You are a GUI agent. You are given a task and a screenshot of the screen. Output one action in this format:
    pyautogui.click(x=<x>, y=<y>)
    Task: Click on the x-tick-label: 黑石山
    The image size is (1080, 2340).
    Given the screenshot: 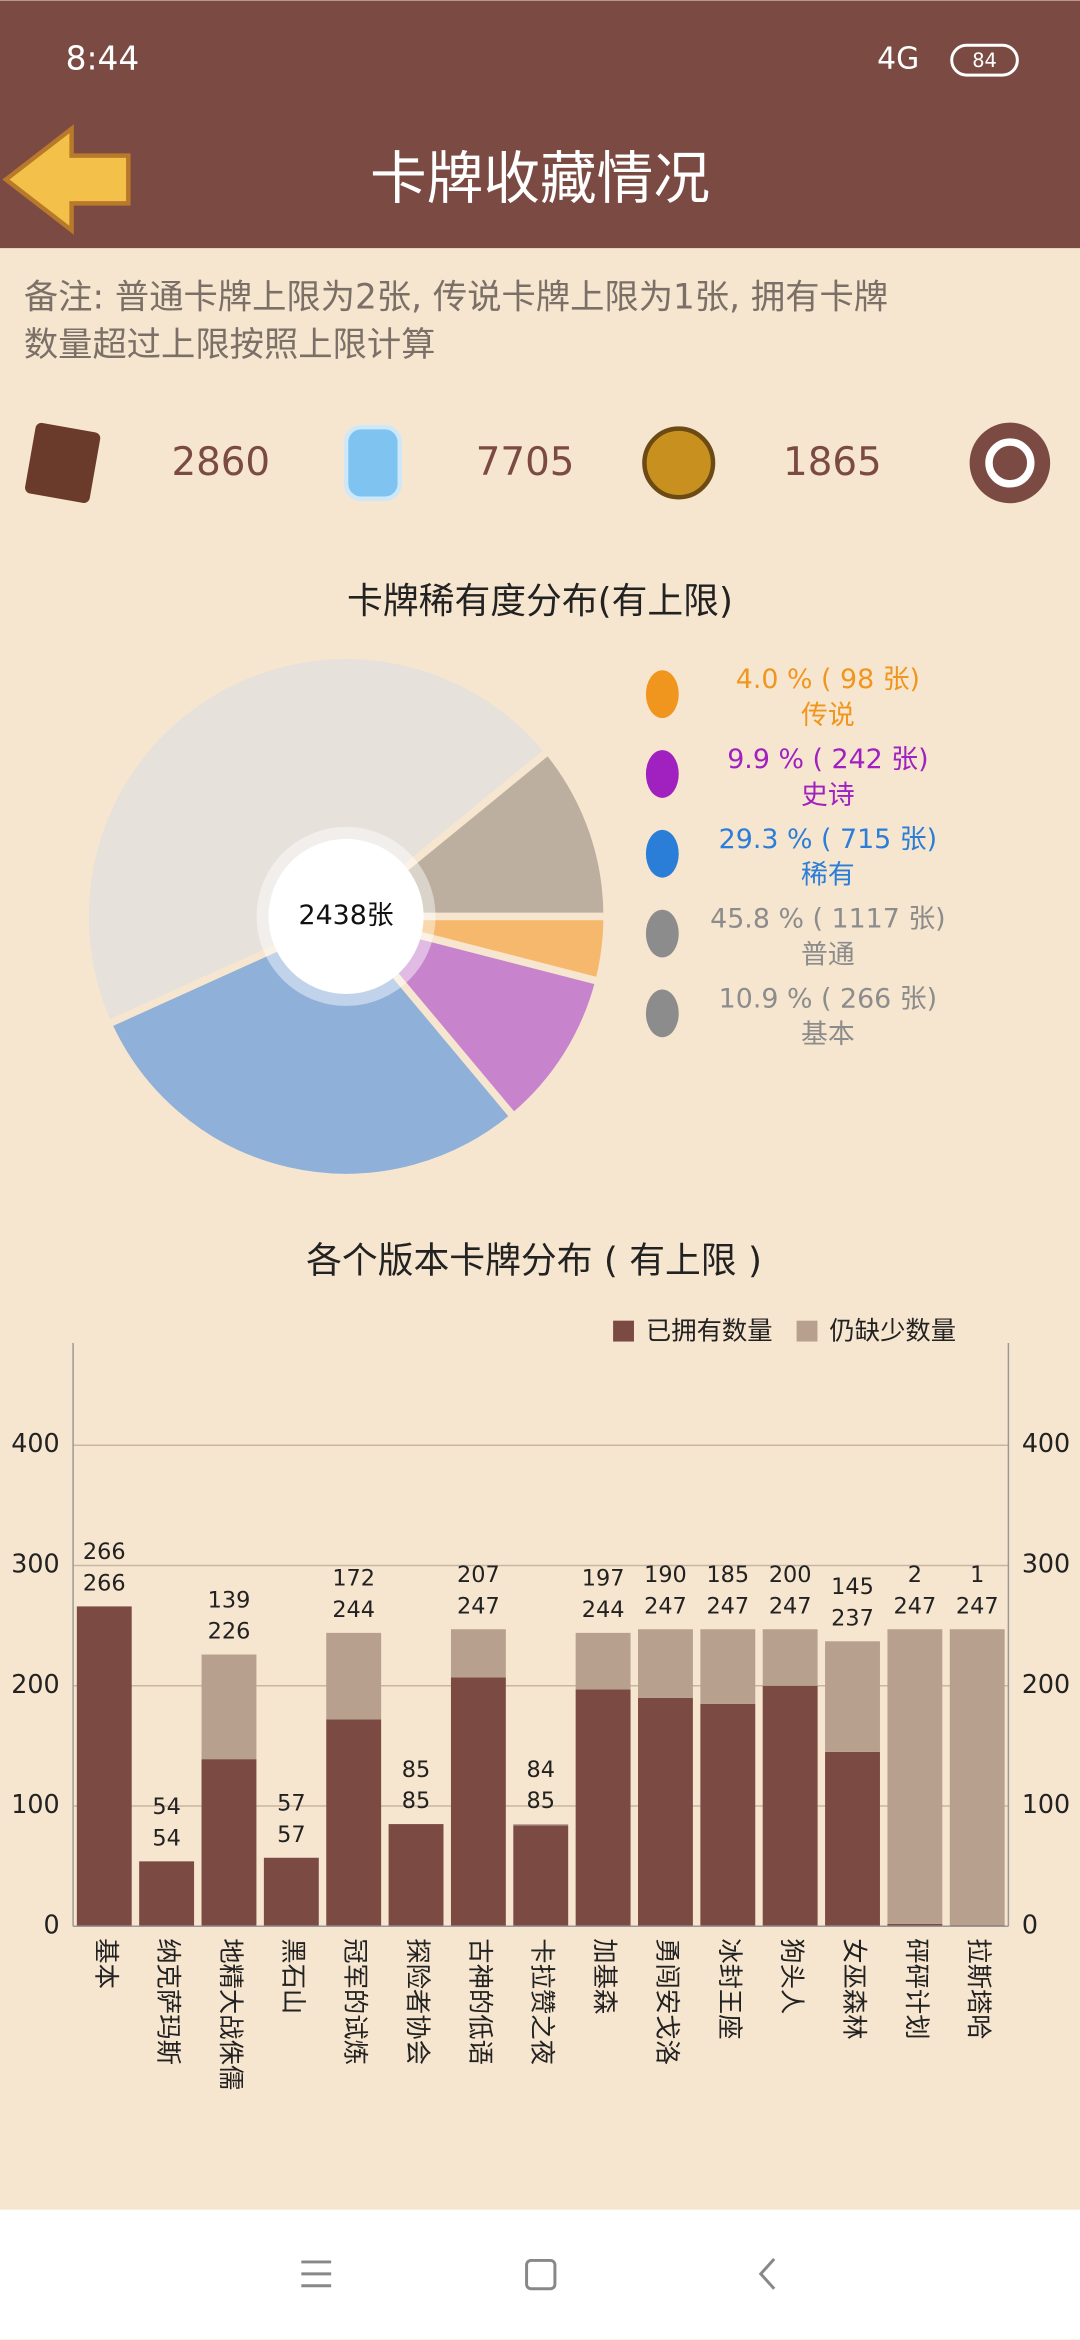 What is the action you would take?
    pyautogui.click(x=293, y=1976)
    